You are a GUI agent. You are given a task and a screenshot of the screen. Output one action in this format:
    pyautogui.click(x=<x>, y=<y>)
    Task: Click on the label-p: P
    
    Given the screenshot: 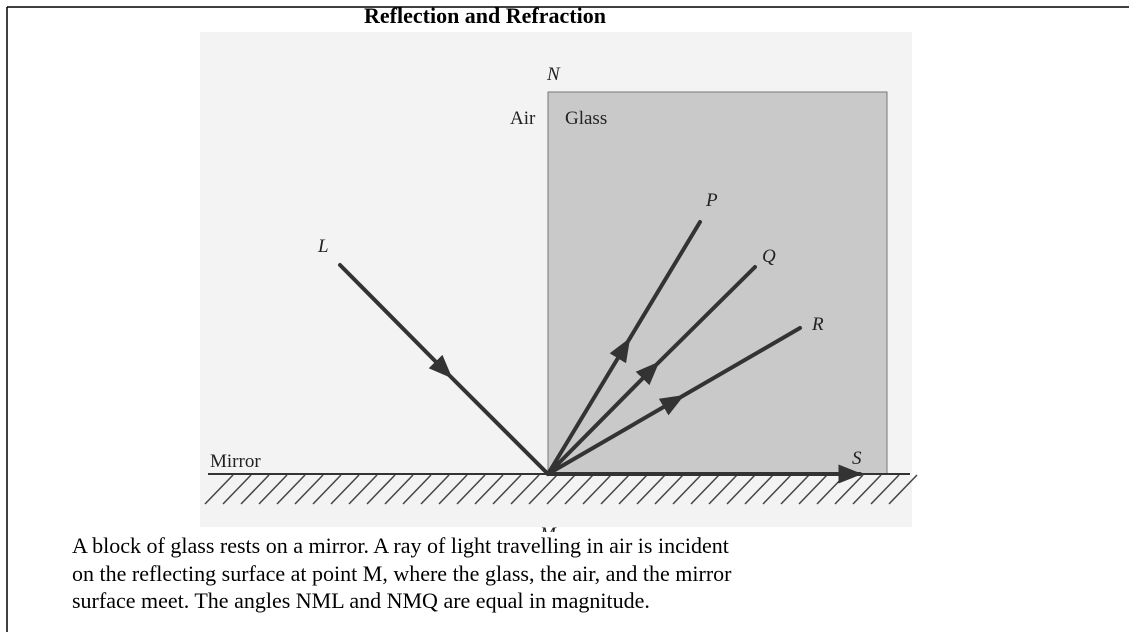 What is the action you would take?
    pyautogui.click(x=711, y=200)
    